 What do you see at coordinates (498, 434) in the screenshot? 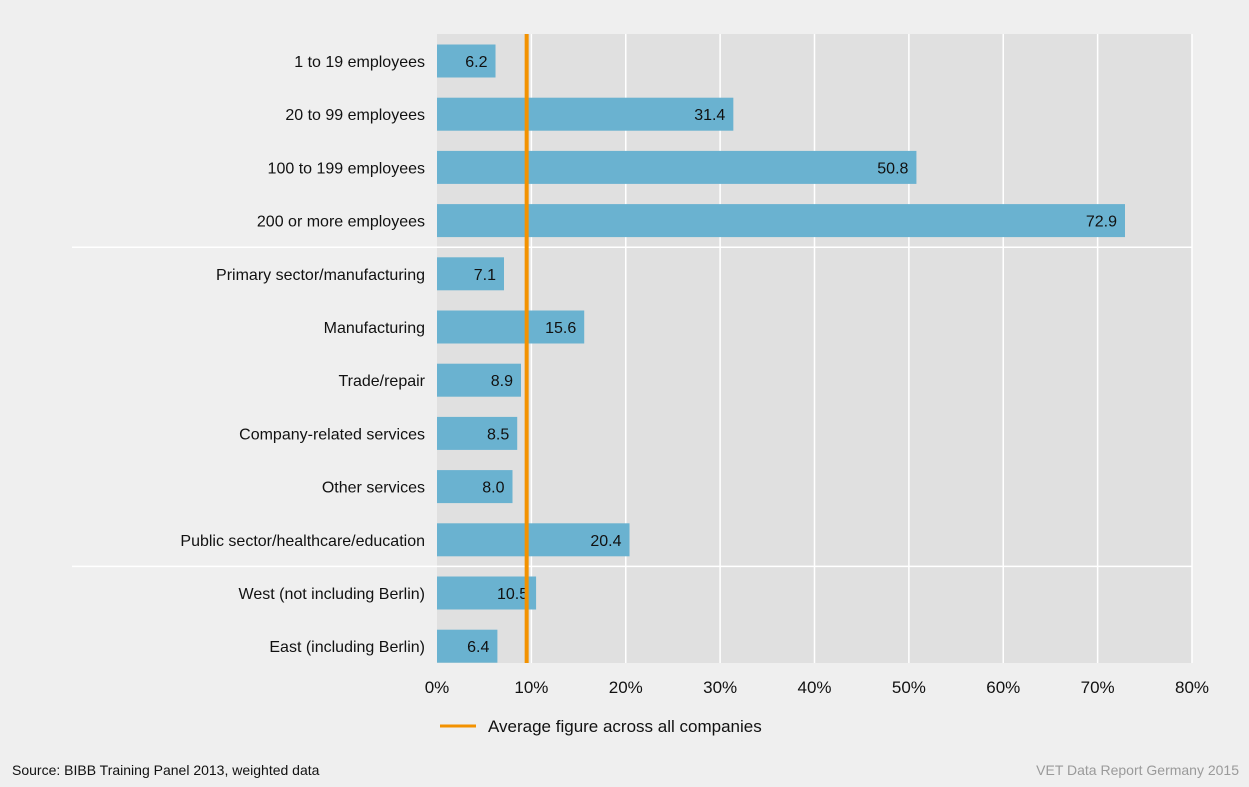
I see `bar-value-label: 8.5` at bounding box center [498, 434].